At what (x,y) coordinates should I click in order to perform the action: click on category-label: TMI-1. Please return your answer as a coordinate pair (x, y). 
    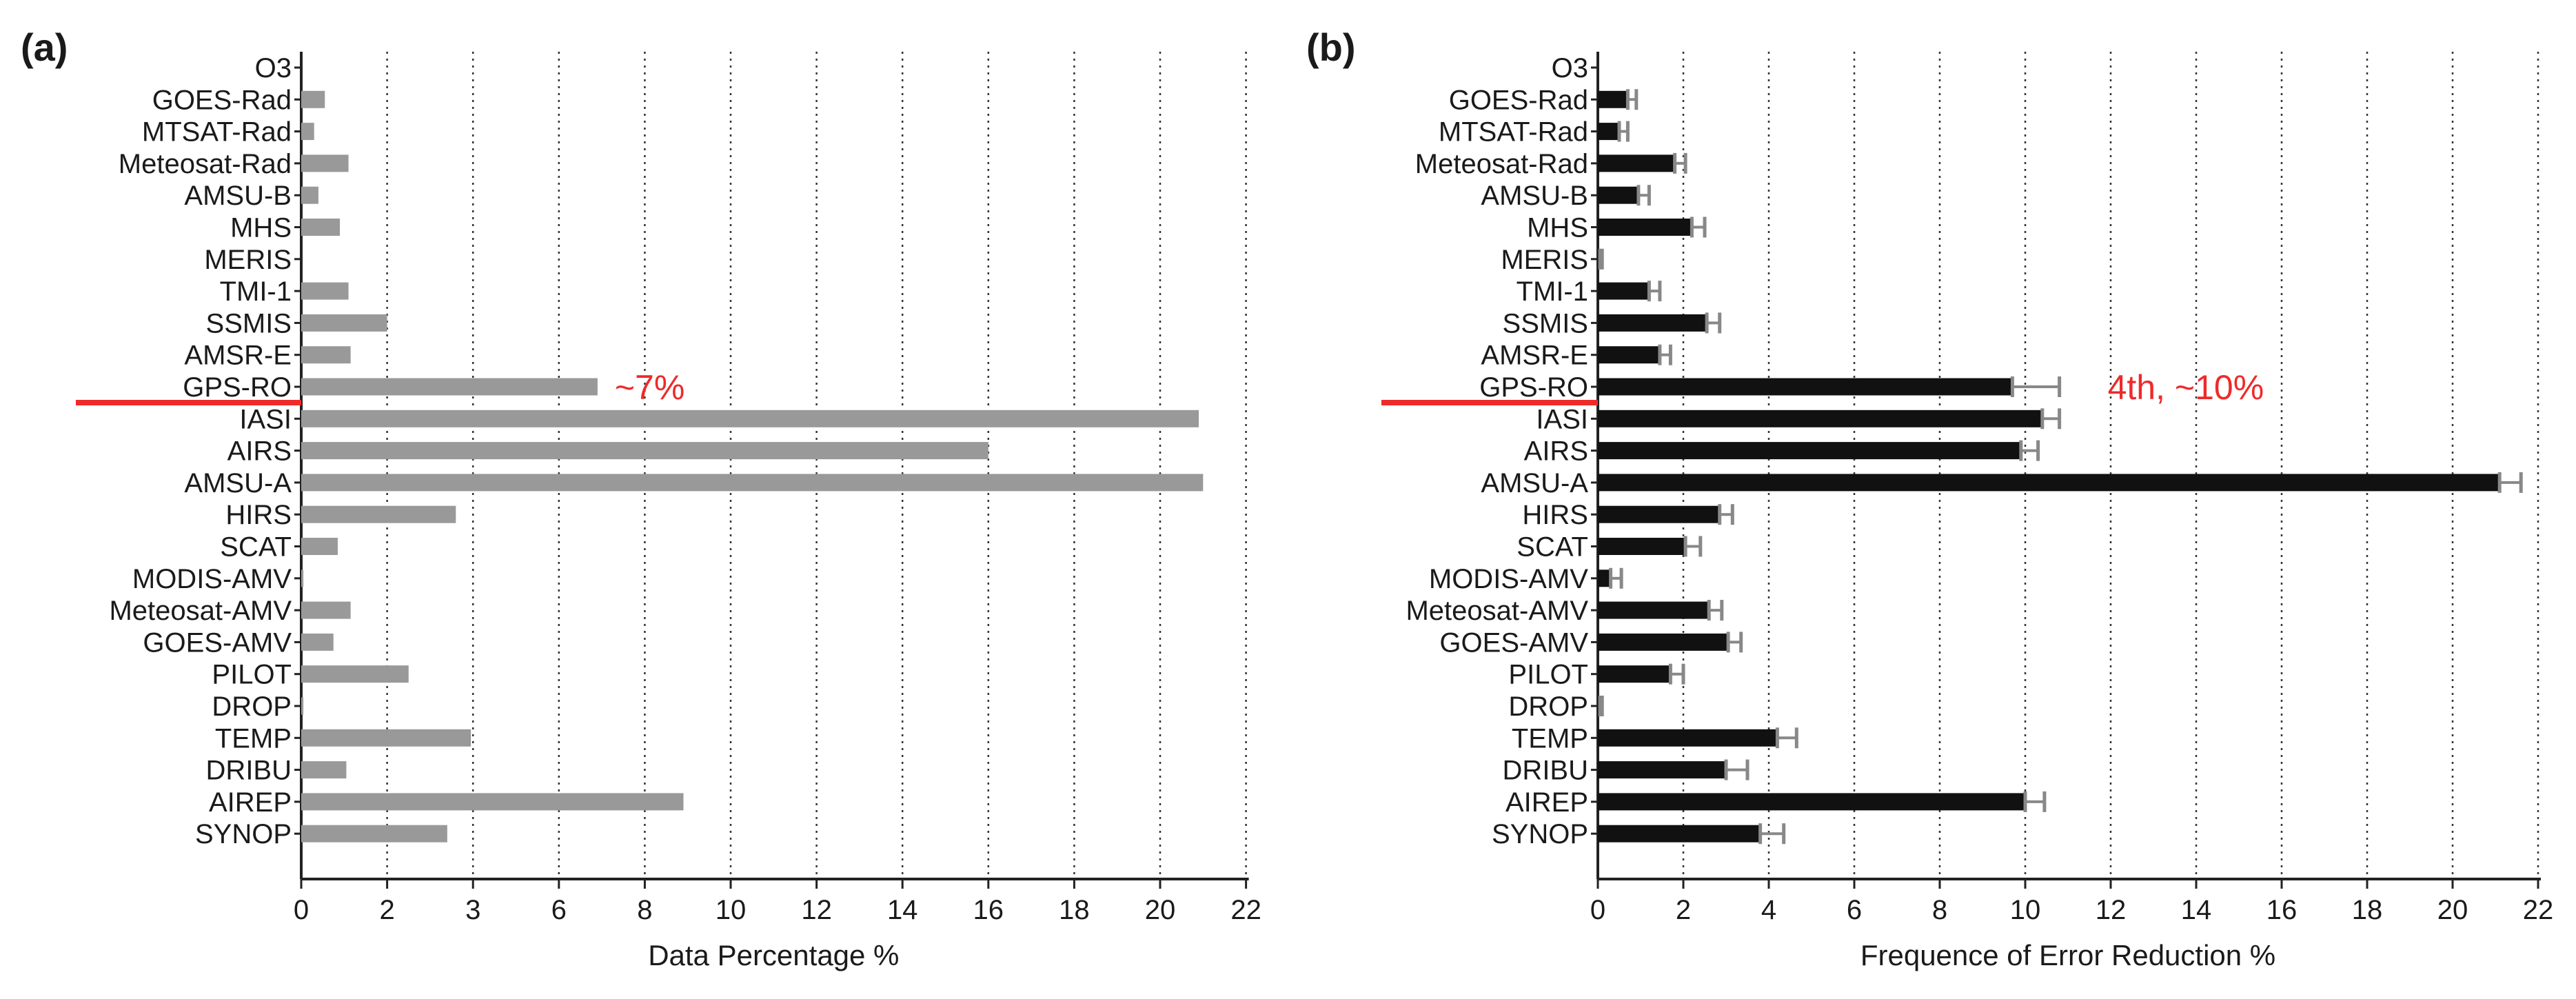
    Looking at the image, I should click on (256, 291).